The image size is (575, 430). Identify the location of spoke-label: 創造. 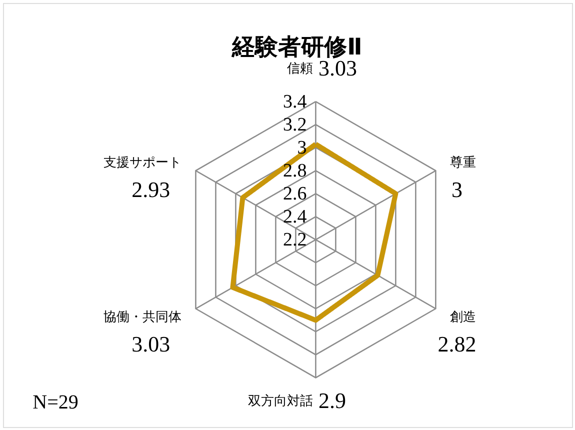
(463, 317).